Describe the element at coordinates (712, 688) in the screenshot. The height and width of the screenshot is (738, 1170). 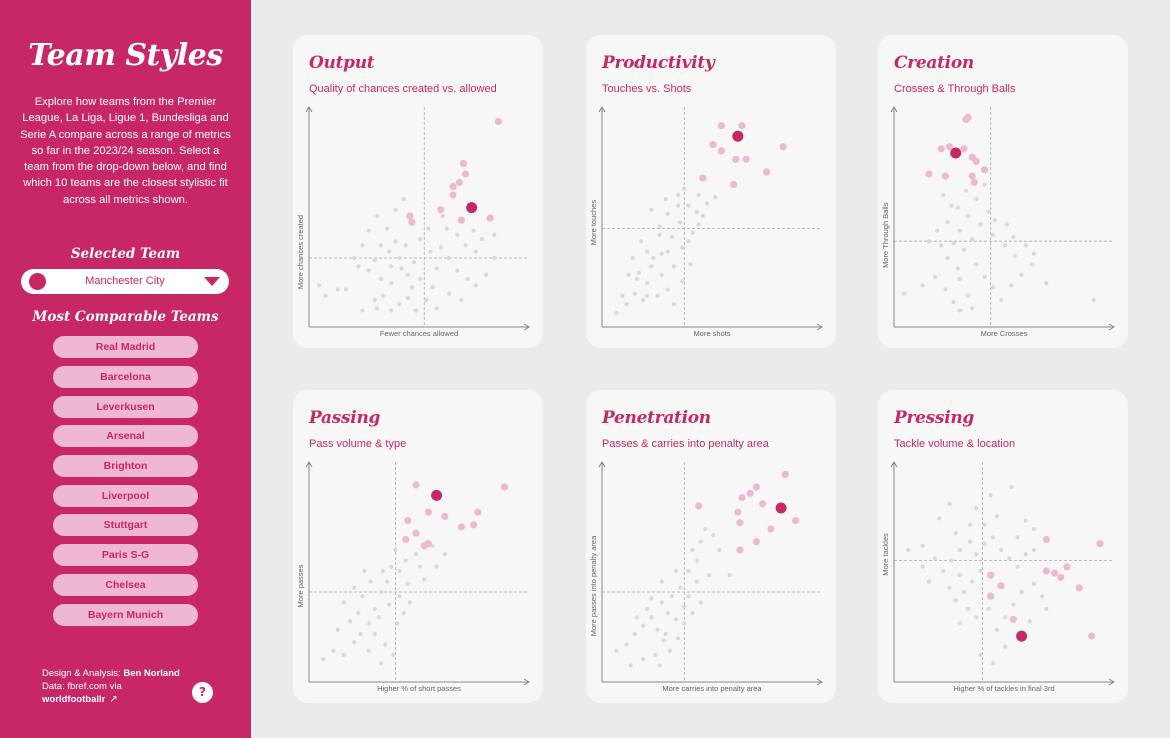
I see `x-axis-label: More carries into penalty area` at that location.